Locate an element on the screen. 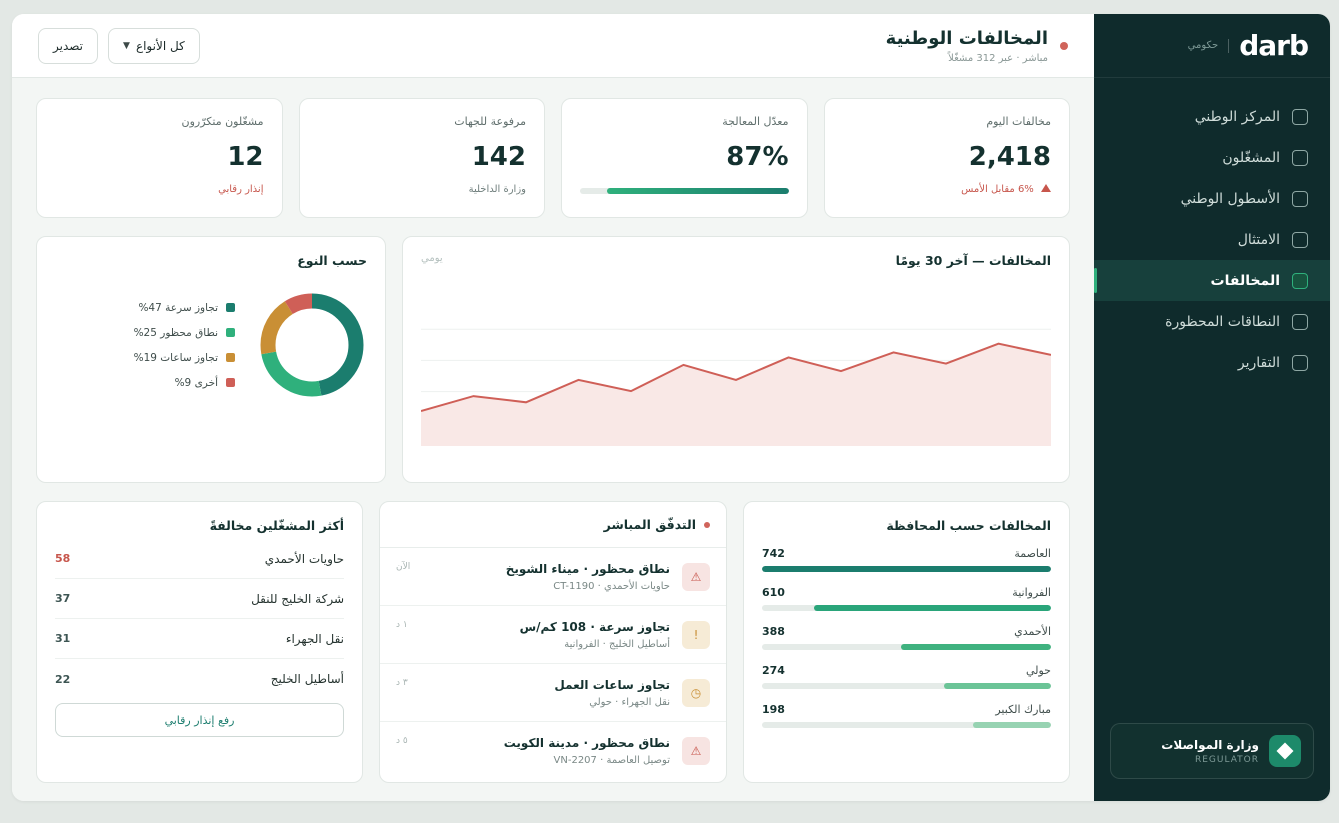 This screenshot has height=823, width=1339. operator-row: شركة الخليج للنقل 37 is located at coordinates (199, 599).